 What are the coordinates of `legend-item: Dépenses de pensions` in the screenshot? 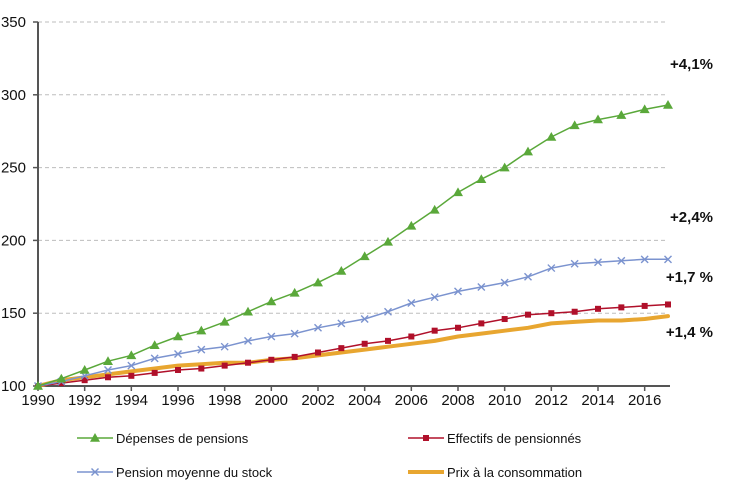 It's located at (163, 438).